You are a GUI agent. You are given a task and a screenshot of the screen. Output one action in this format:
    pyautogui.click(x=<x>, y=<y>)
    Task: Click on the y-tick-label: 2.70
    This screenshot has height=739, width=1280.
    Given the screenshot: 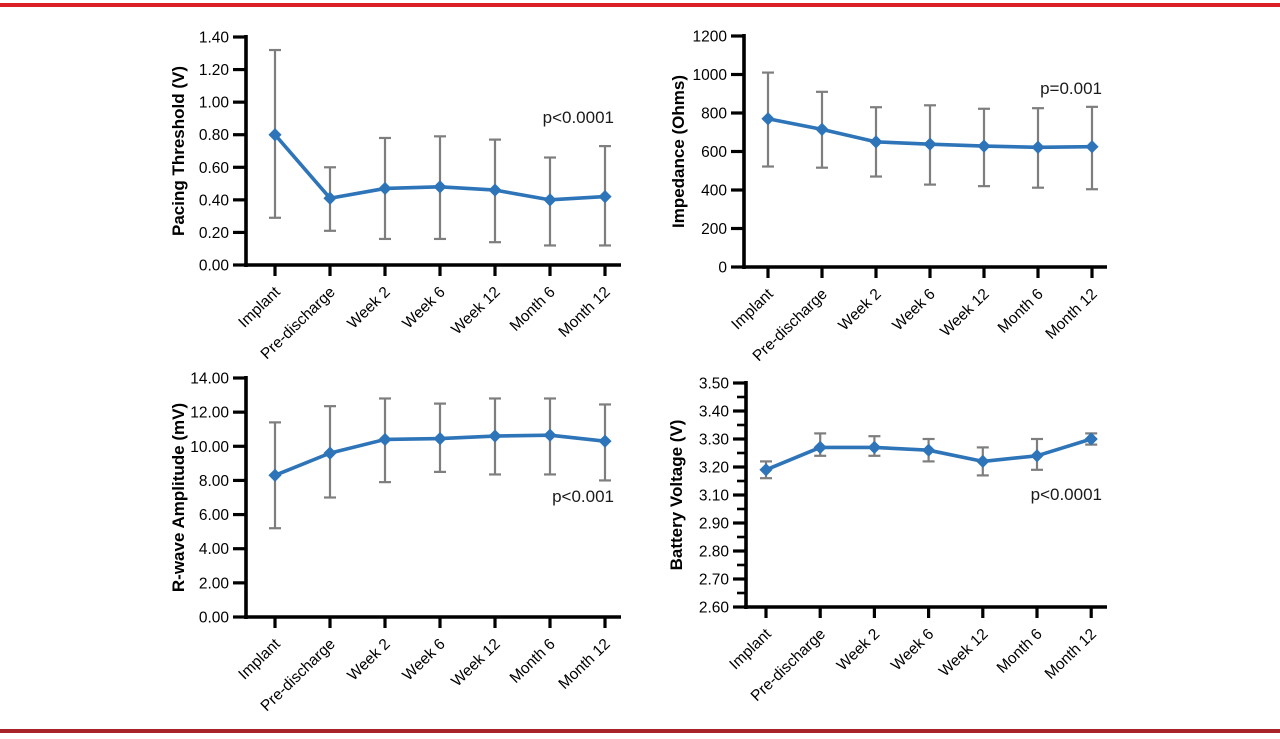 What is the action you would take?
    pyautogui.click(x=714, y=580)
    